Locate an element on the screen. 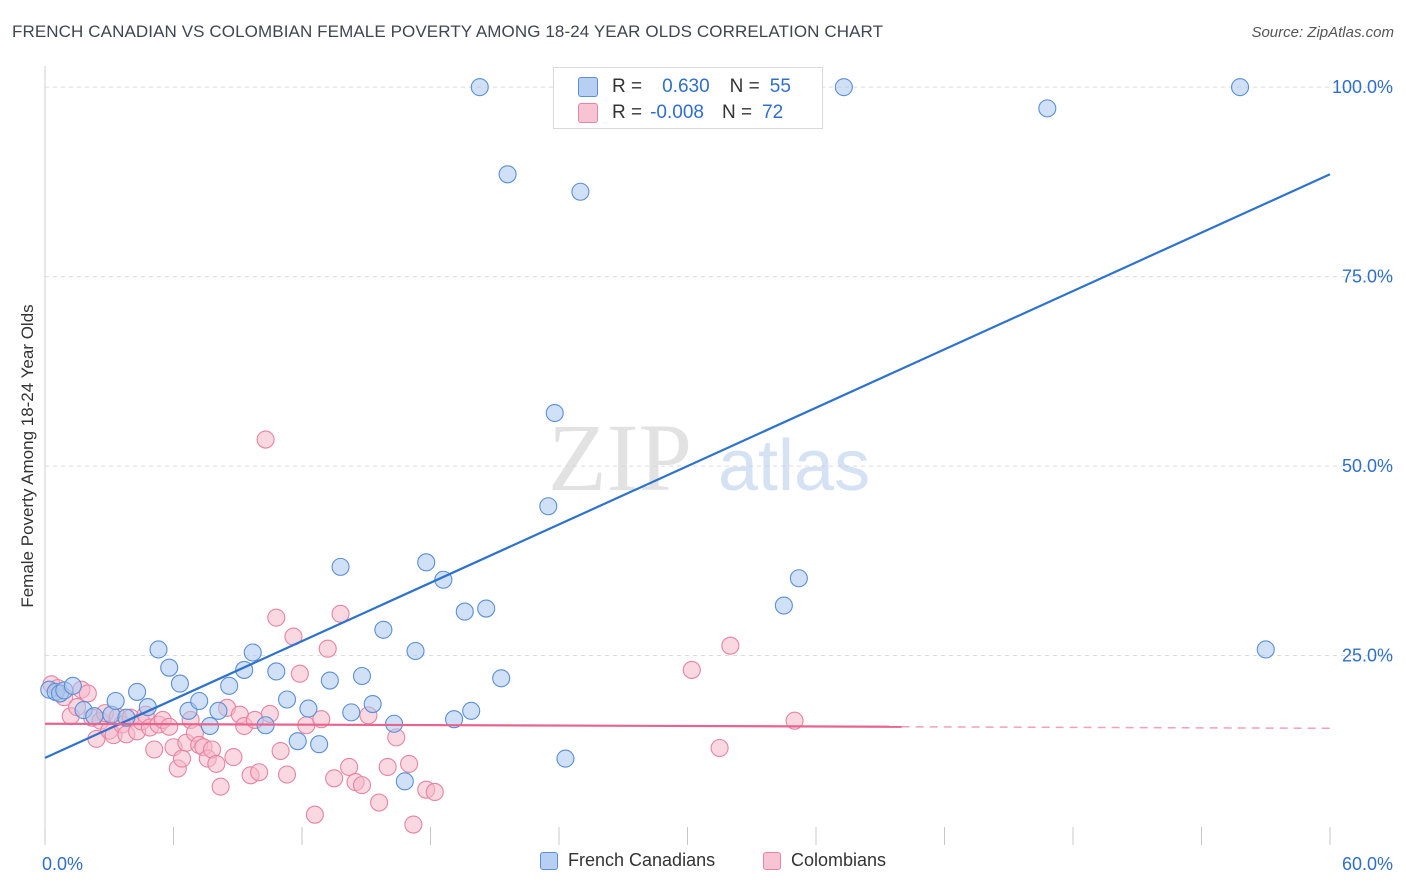  y-tick-label: 100.0% is located at coordinates (1362, 87).